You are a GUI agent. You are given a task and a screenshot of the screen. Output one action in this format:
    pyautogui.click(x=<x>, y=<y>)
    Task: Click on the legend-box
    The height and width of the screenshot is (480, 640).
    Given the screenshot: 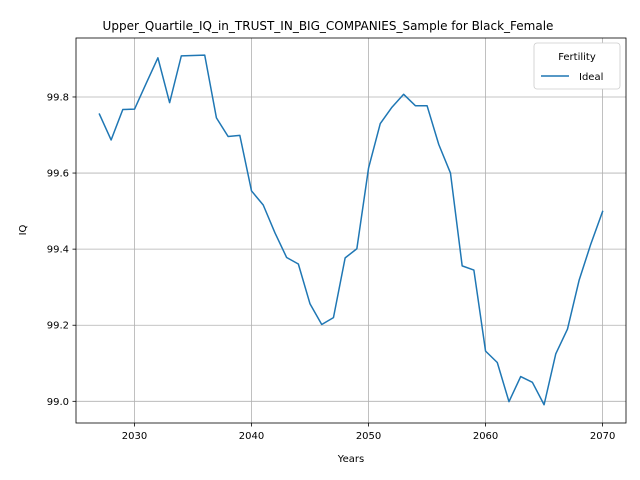 What is the action you would take?
    pyautogui.click(x=577, y=66)
    